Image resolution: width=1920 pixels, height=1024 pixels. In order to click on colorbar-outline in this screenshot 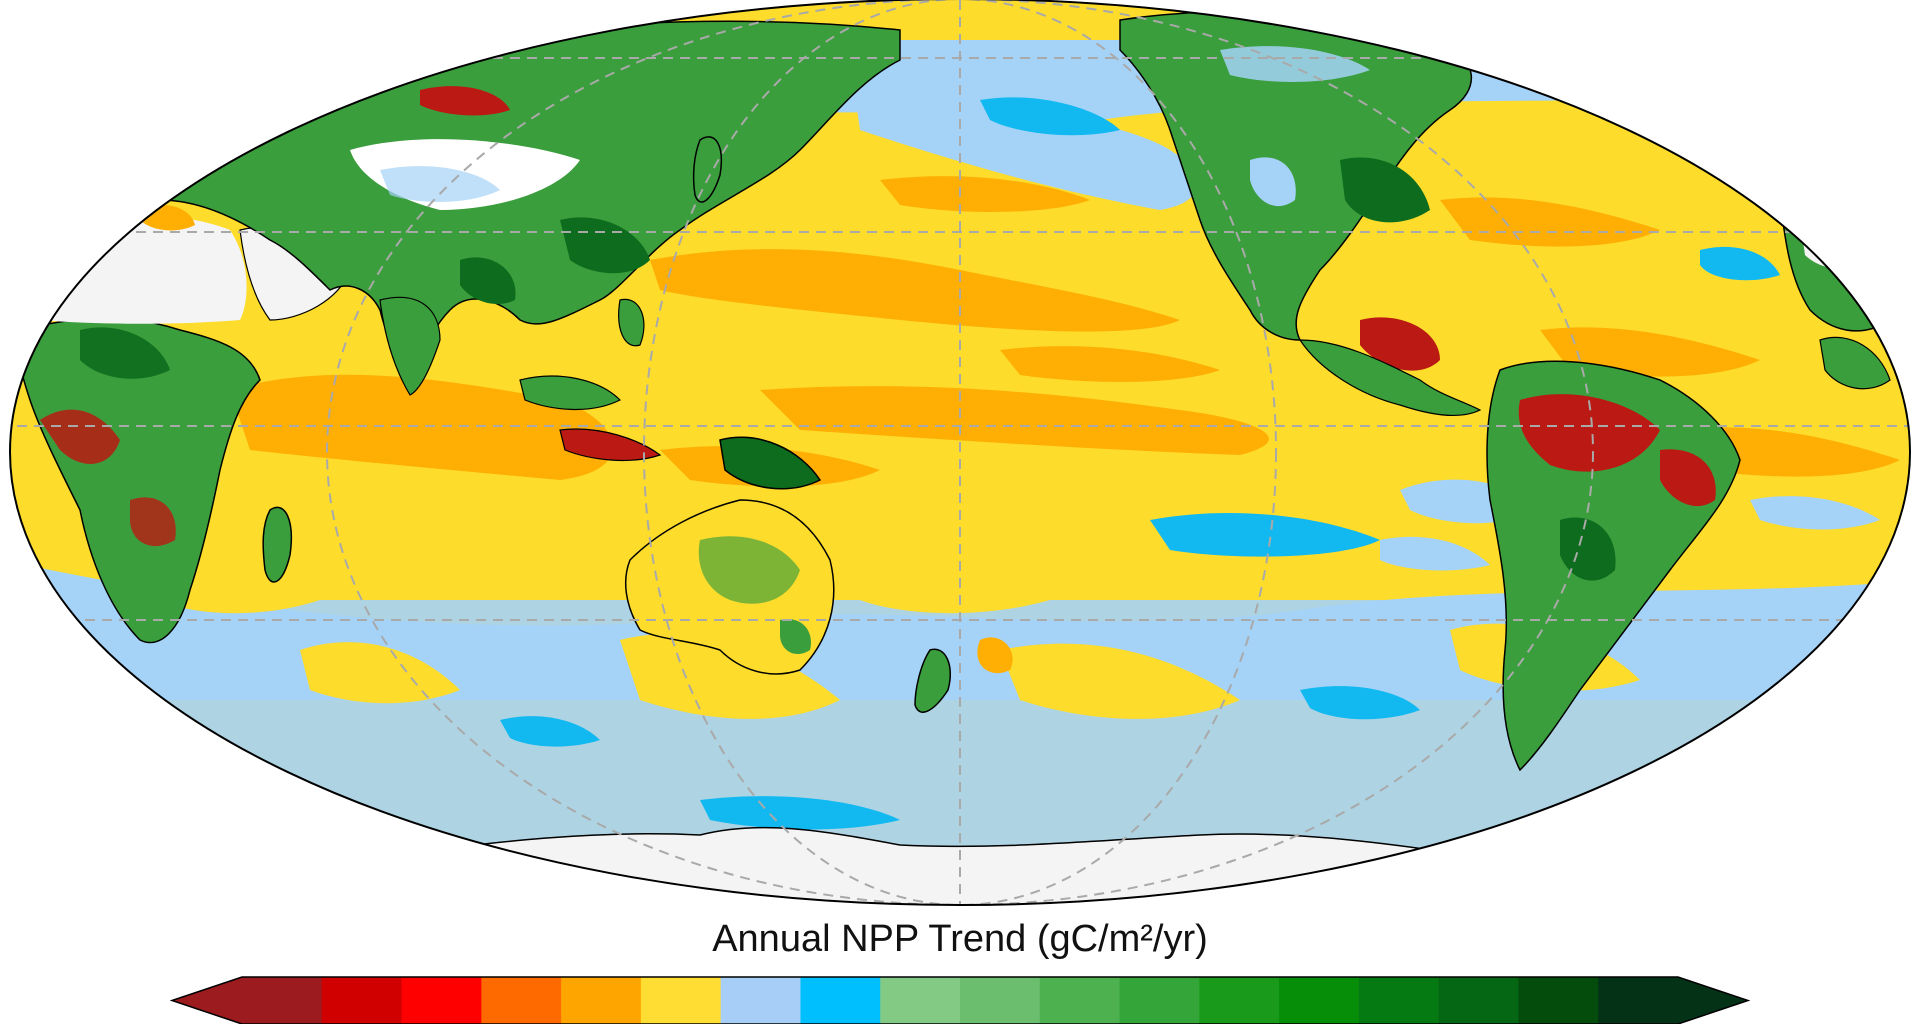, I will do `click(960, 1000)`.